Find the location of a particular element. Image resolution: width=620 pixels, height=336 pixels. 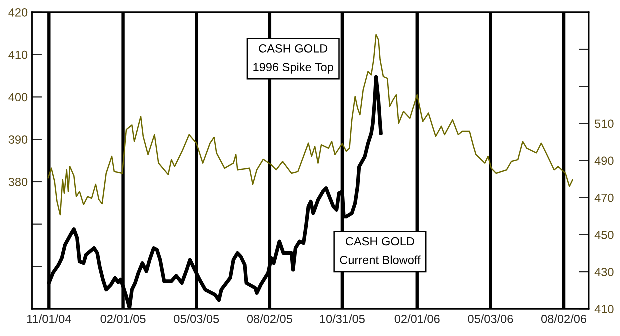

y-tick-label: 410 is located at coordinates (18, 55).